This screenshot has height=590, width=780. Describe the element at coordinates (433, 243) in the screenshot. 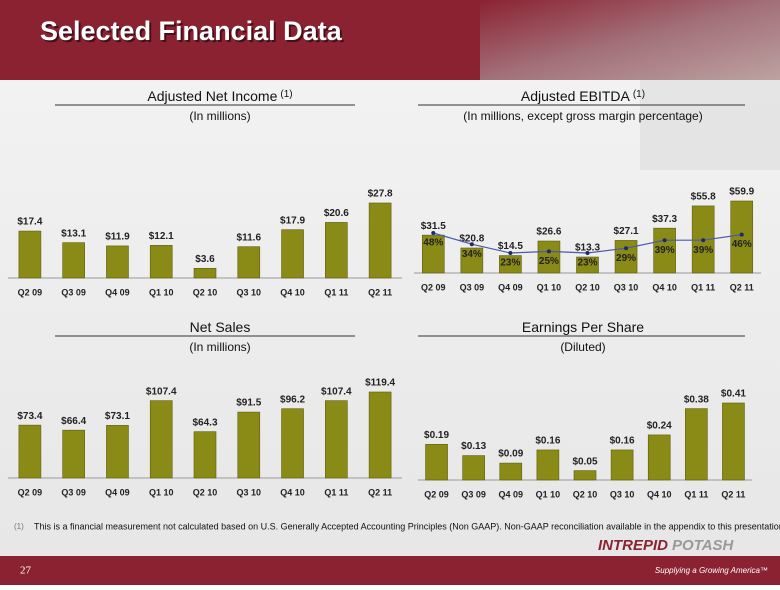

I see `margin-label: 48%` at that location.